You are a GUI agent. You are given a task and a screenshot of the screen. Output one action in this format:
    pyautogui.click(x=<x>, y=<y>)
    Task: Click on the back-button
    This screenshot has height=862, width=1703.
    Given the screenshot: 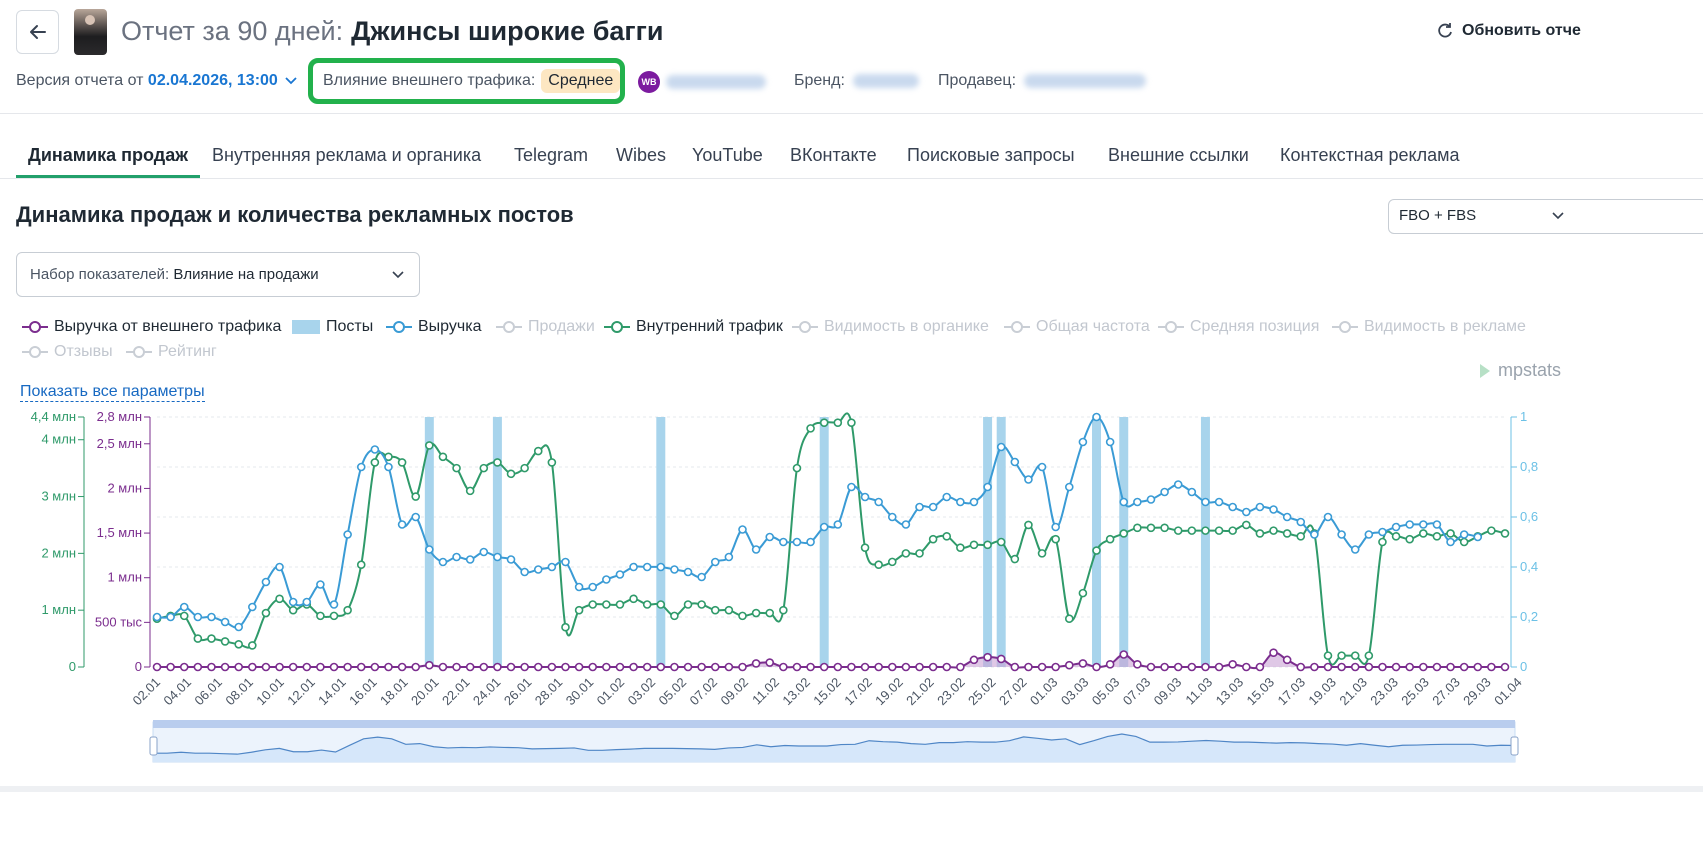 What is the action you would take?
    pyautogui.click(x=37, y=32)
    